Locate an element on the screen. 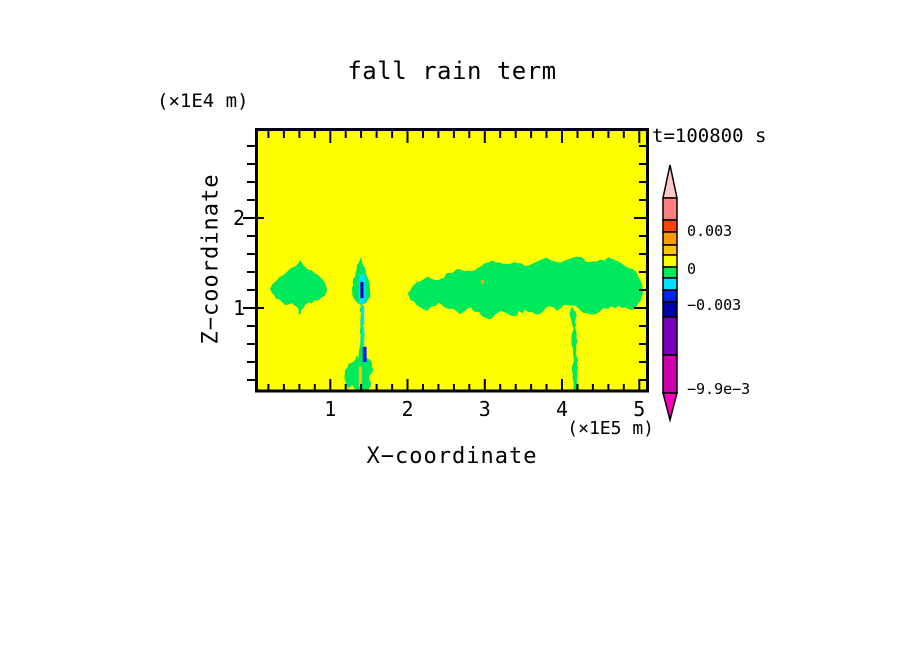 Image resolution: width=904 pixels, height=654 pixels. x-tick-label-3: 3 is located at coordinates (484, 409).